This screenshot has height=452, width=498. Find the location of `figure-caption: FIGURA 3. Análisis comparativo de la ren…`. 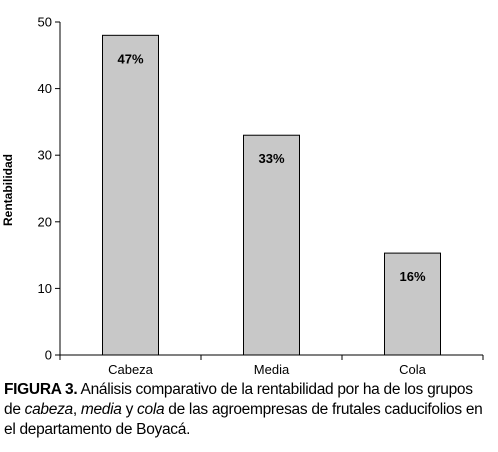

figure-caption: FIGURA 3. Análisis comparativo de la ren… is located at coordinates (248, 410).